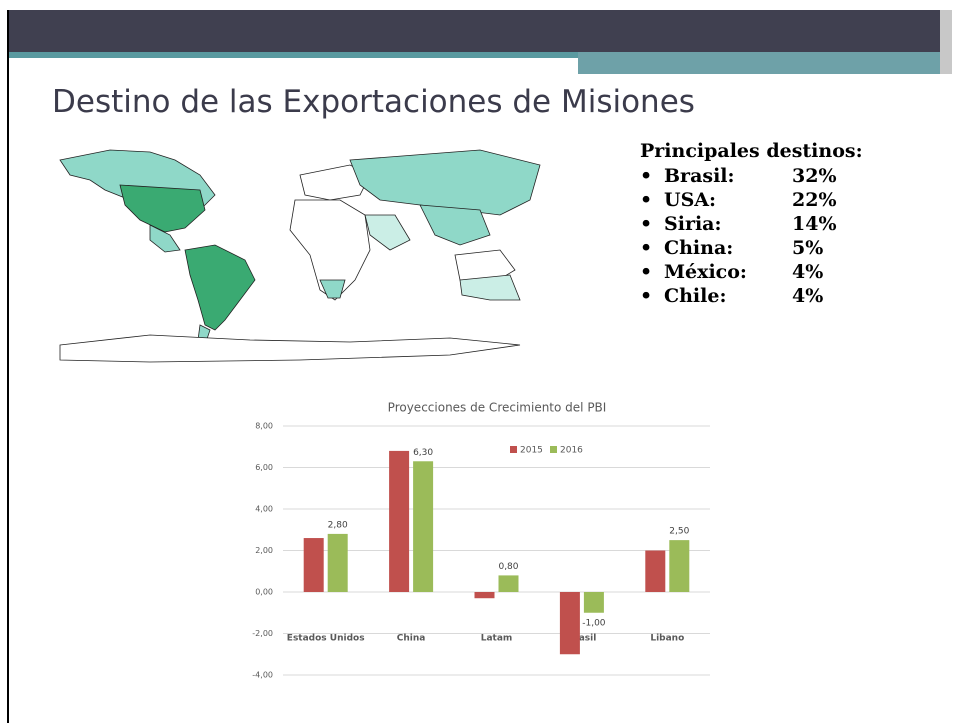  I want to click on destination-name: China:, so click(699, 248).